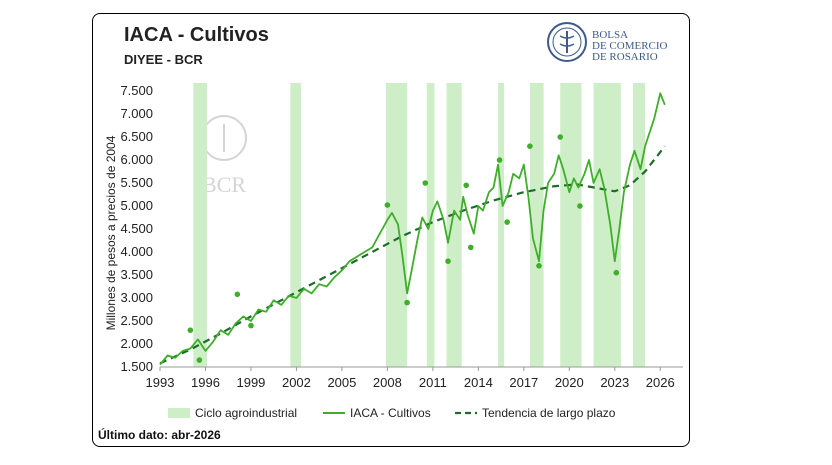  I want to click on x-tick-label: 2005, so click(341, 382).